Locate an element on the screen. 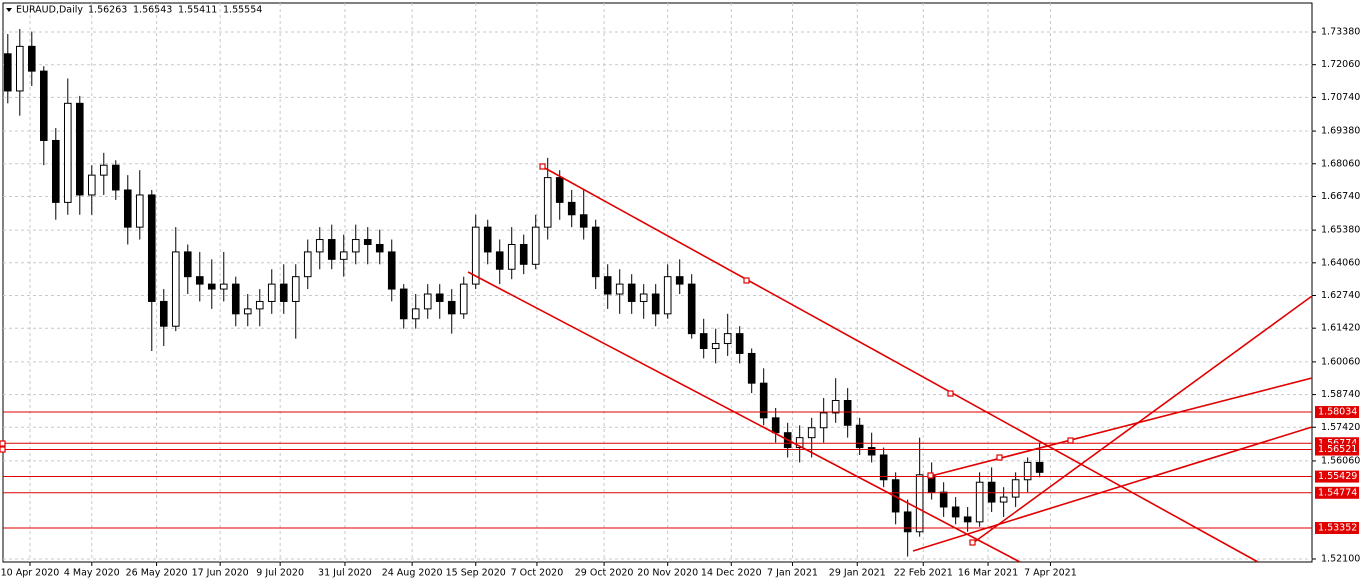  level-label: 1.53352 is located at coordinates (1337, 527).